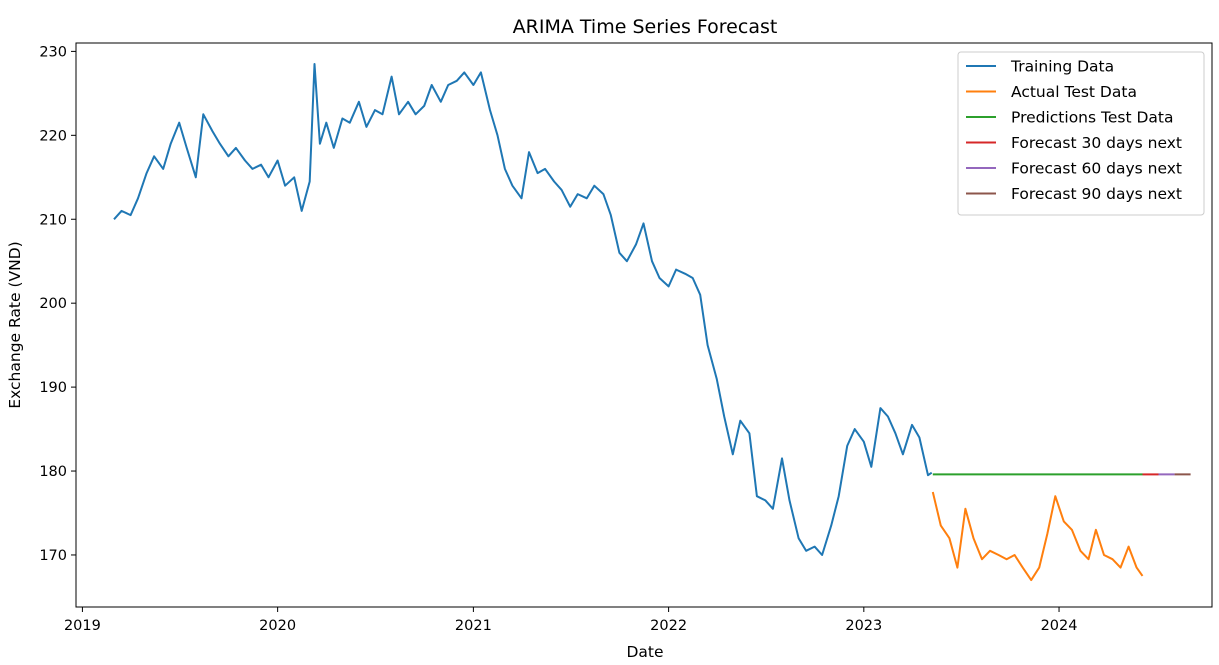 Image resolution: width=1219 pixels, height=665 pixels. Describe the element at coordinates (53, 388) in the screenshot. I see `y-tick-label: 190` at that location.